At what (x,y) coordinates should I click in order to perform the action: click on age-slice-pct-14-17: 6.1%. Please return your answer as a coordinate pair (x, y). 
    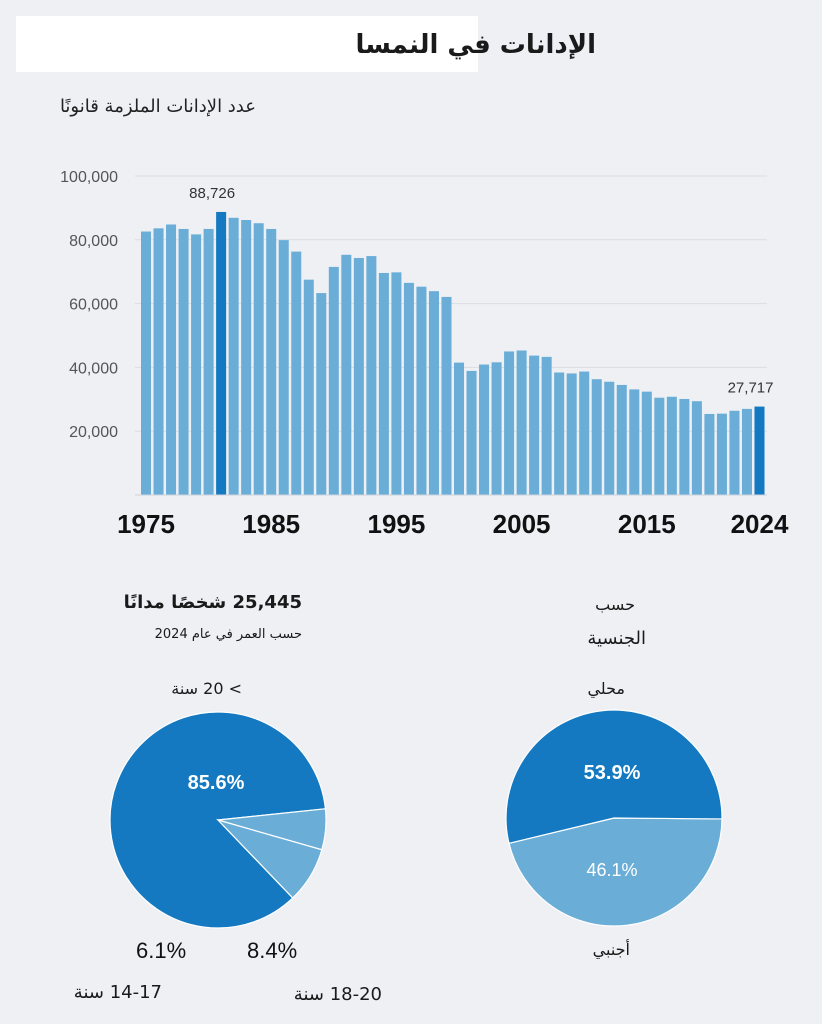
    Looking at the image, I should click on (161, 950).